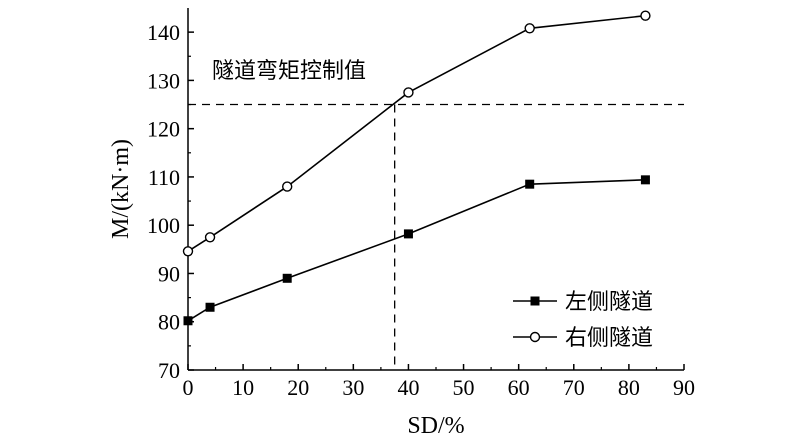 This screenshot has width=800, height=439. Describe the element at coordinates (163, 129) in the screenshot. I see `y-tick-label: 120` at that location.